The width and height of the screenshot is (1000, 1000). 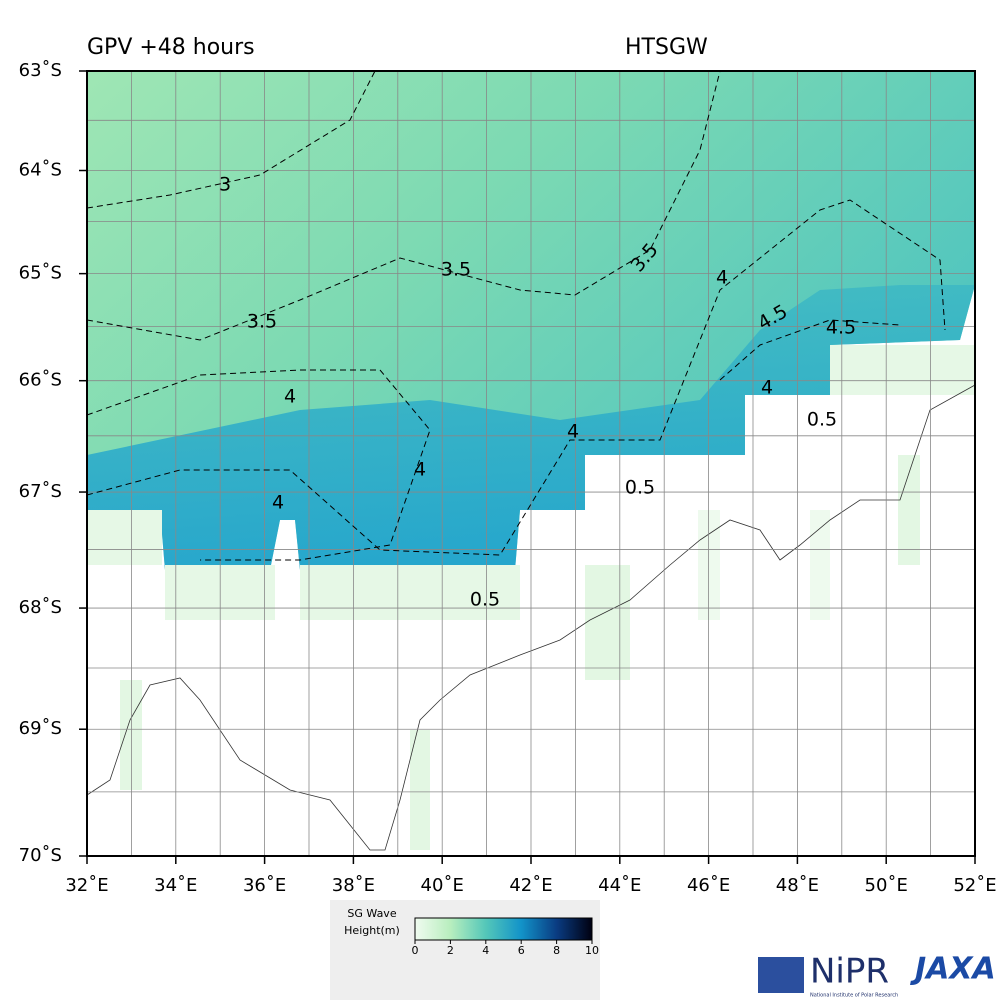 I want to click on lat-label: 67˚S, so click(x=40, y=491).